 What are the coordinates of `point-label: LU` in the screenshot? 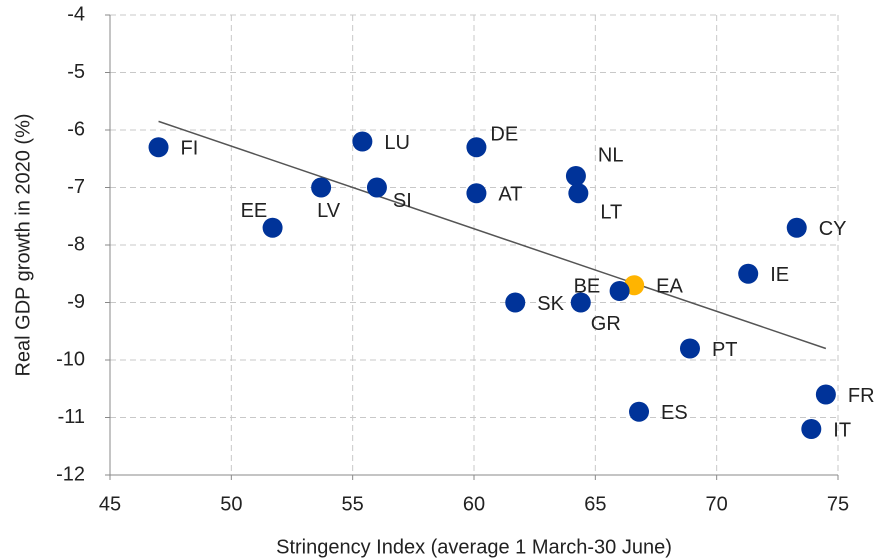 It's located at (397, 143).